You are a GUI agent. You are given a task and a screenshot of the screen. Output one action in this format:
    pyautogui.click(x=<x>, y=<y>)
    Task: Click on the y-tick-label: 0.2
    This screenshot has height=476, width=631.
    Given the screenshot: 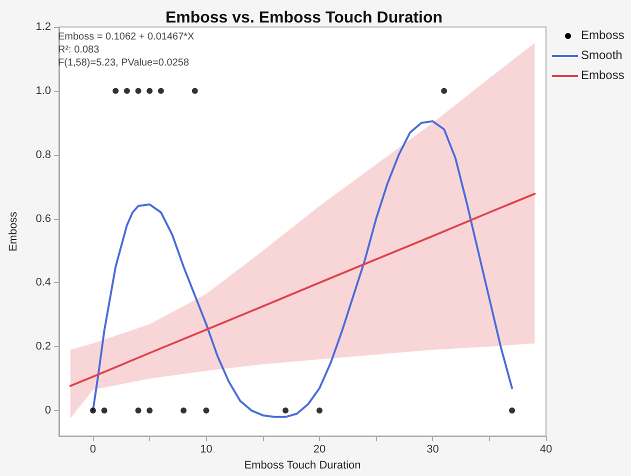 What is the action you would take?
    pyautogui.click(x=43, y=346)
    